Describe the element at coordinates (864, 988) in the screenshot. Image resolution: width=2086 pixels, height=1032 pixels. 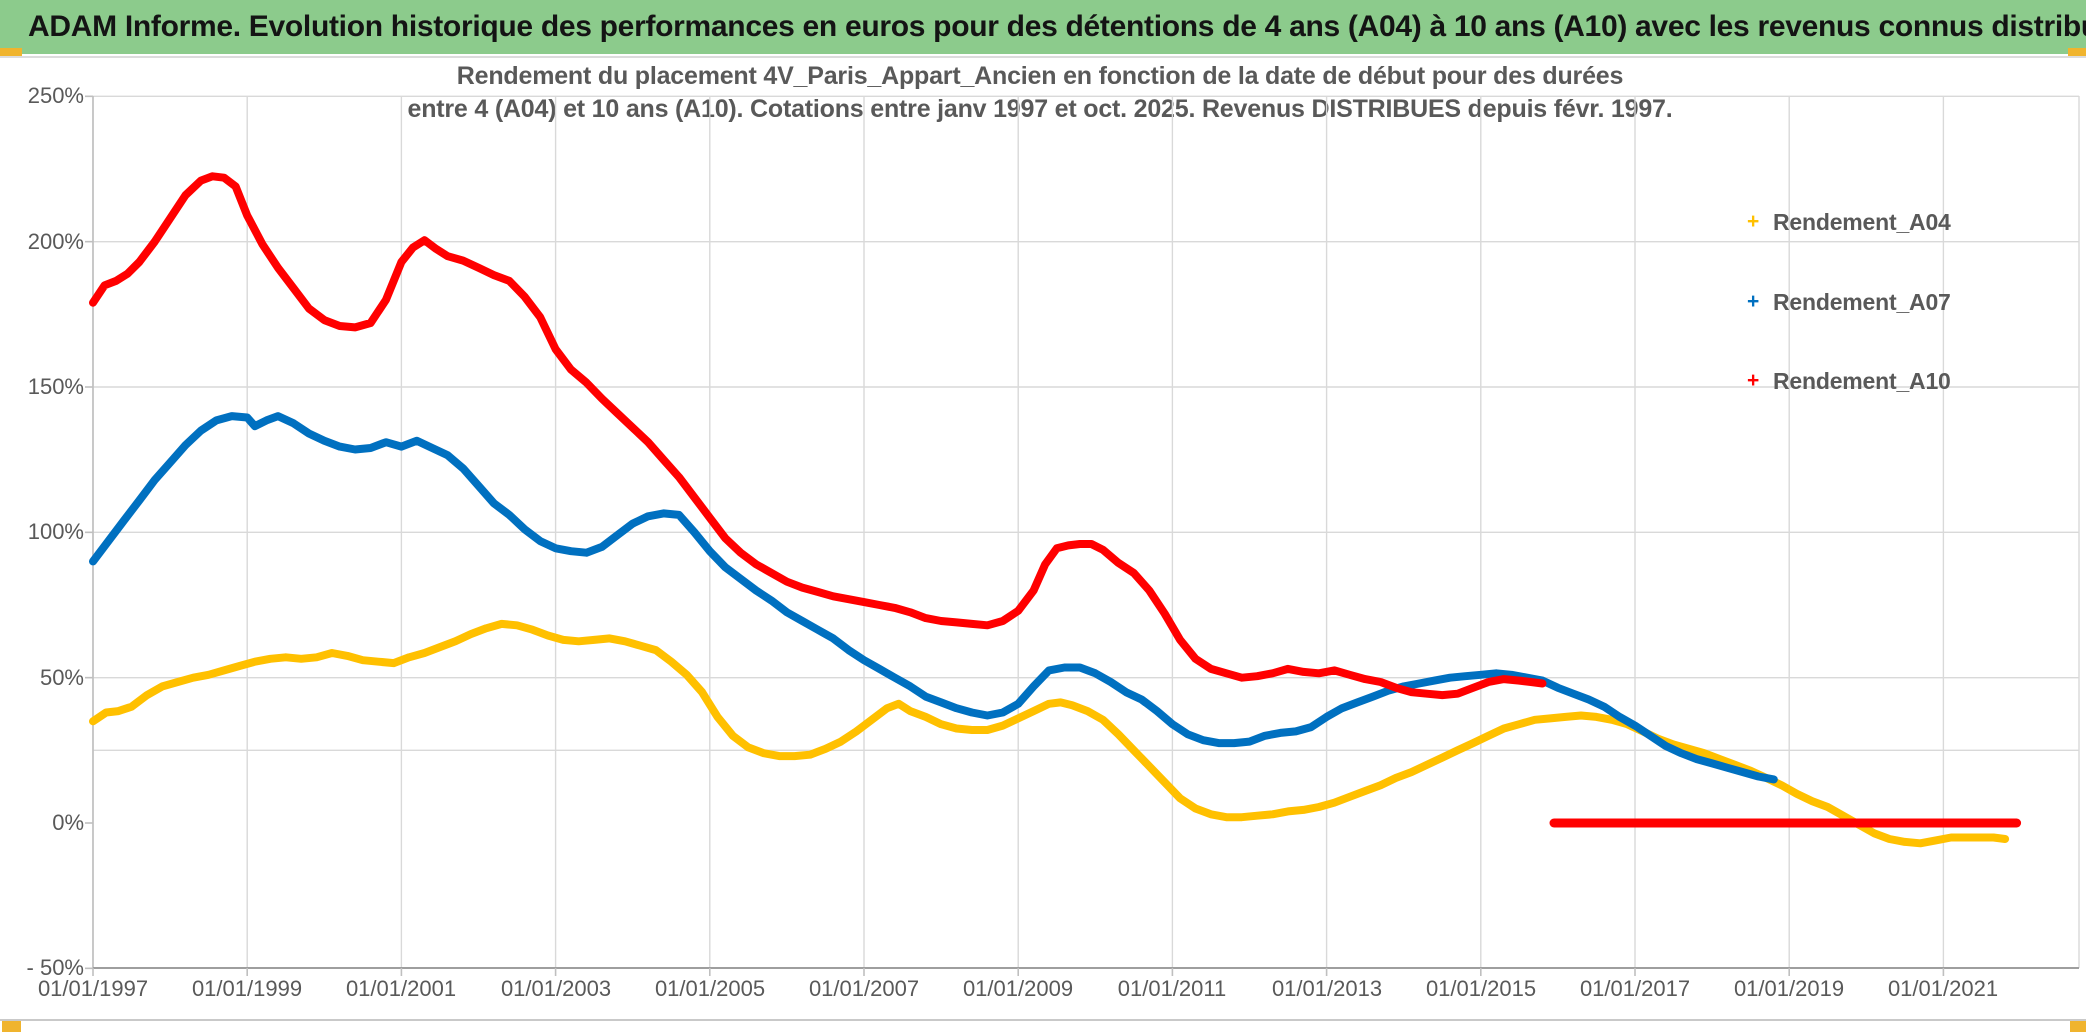
I see `x-tick-label: 01/01/2007` at that location.